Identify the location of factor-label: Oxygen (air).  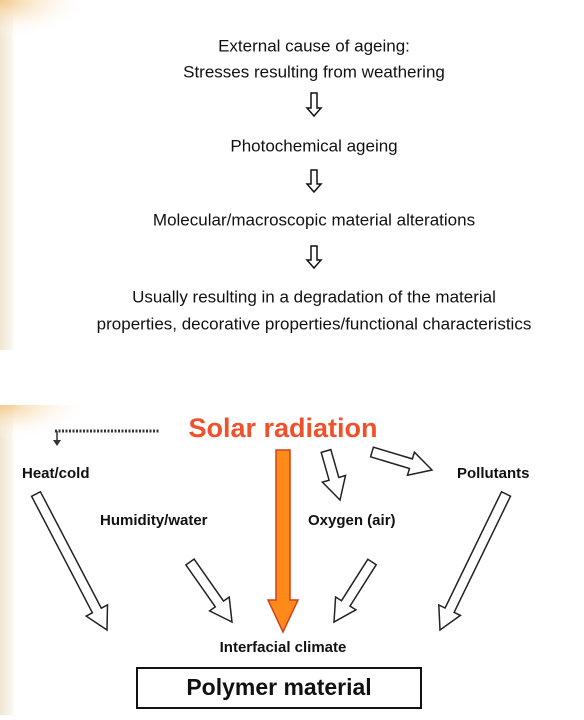
(352, 520).